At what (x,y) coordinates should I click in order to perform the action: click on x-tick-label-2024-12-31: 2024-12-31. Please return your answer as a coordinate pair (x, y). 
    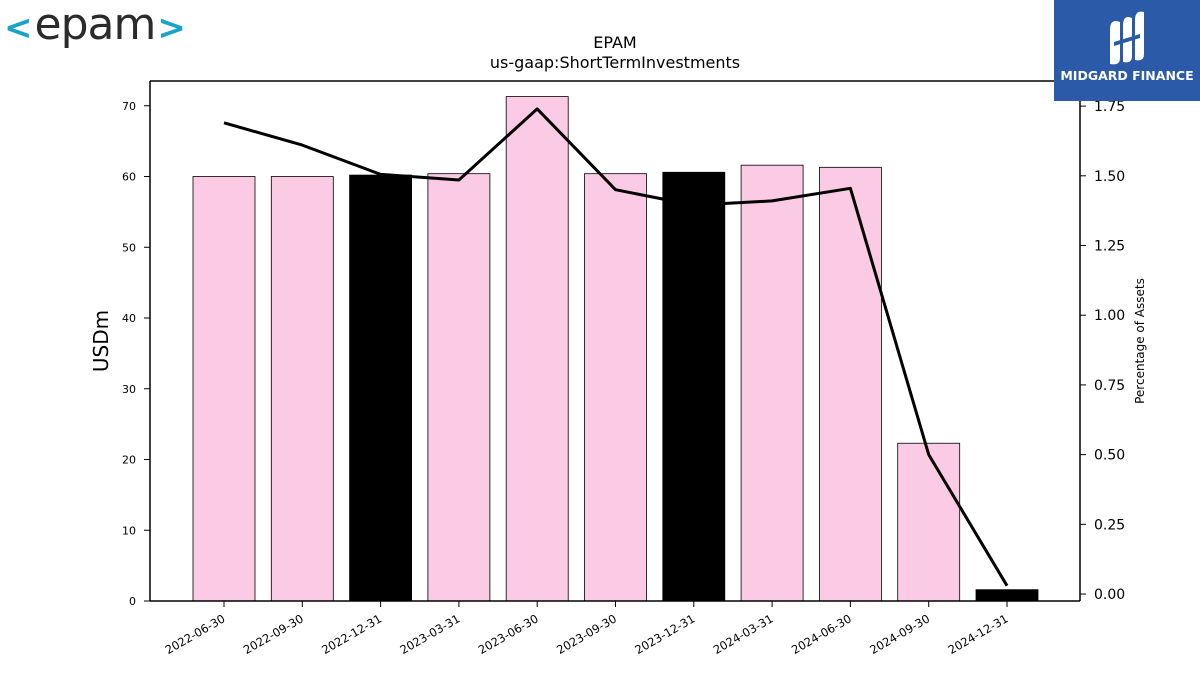
    Looking at the image, I should click on (978, 634).